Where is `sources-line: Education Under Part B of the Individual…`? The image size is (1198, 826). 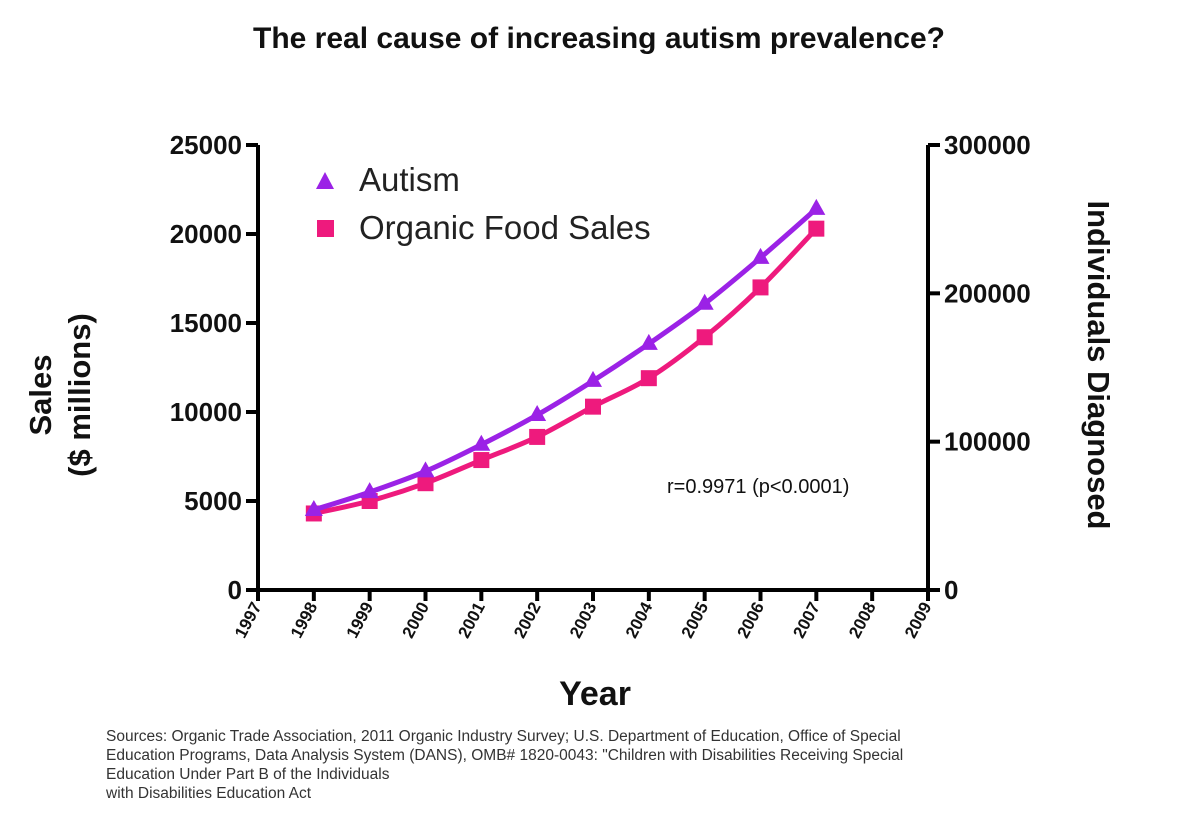 sources-line: Education Under Part B of the Individual… is located at coordinates (248, 774).